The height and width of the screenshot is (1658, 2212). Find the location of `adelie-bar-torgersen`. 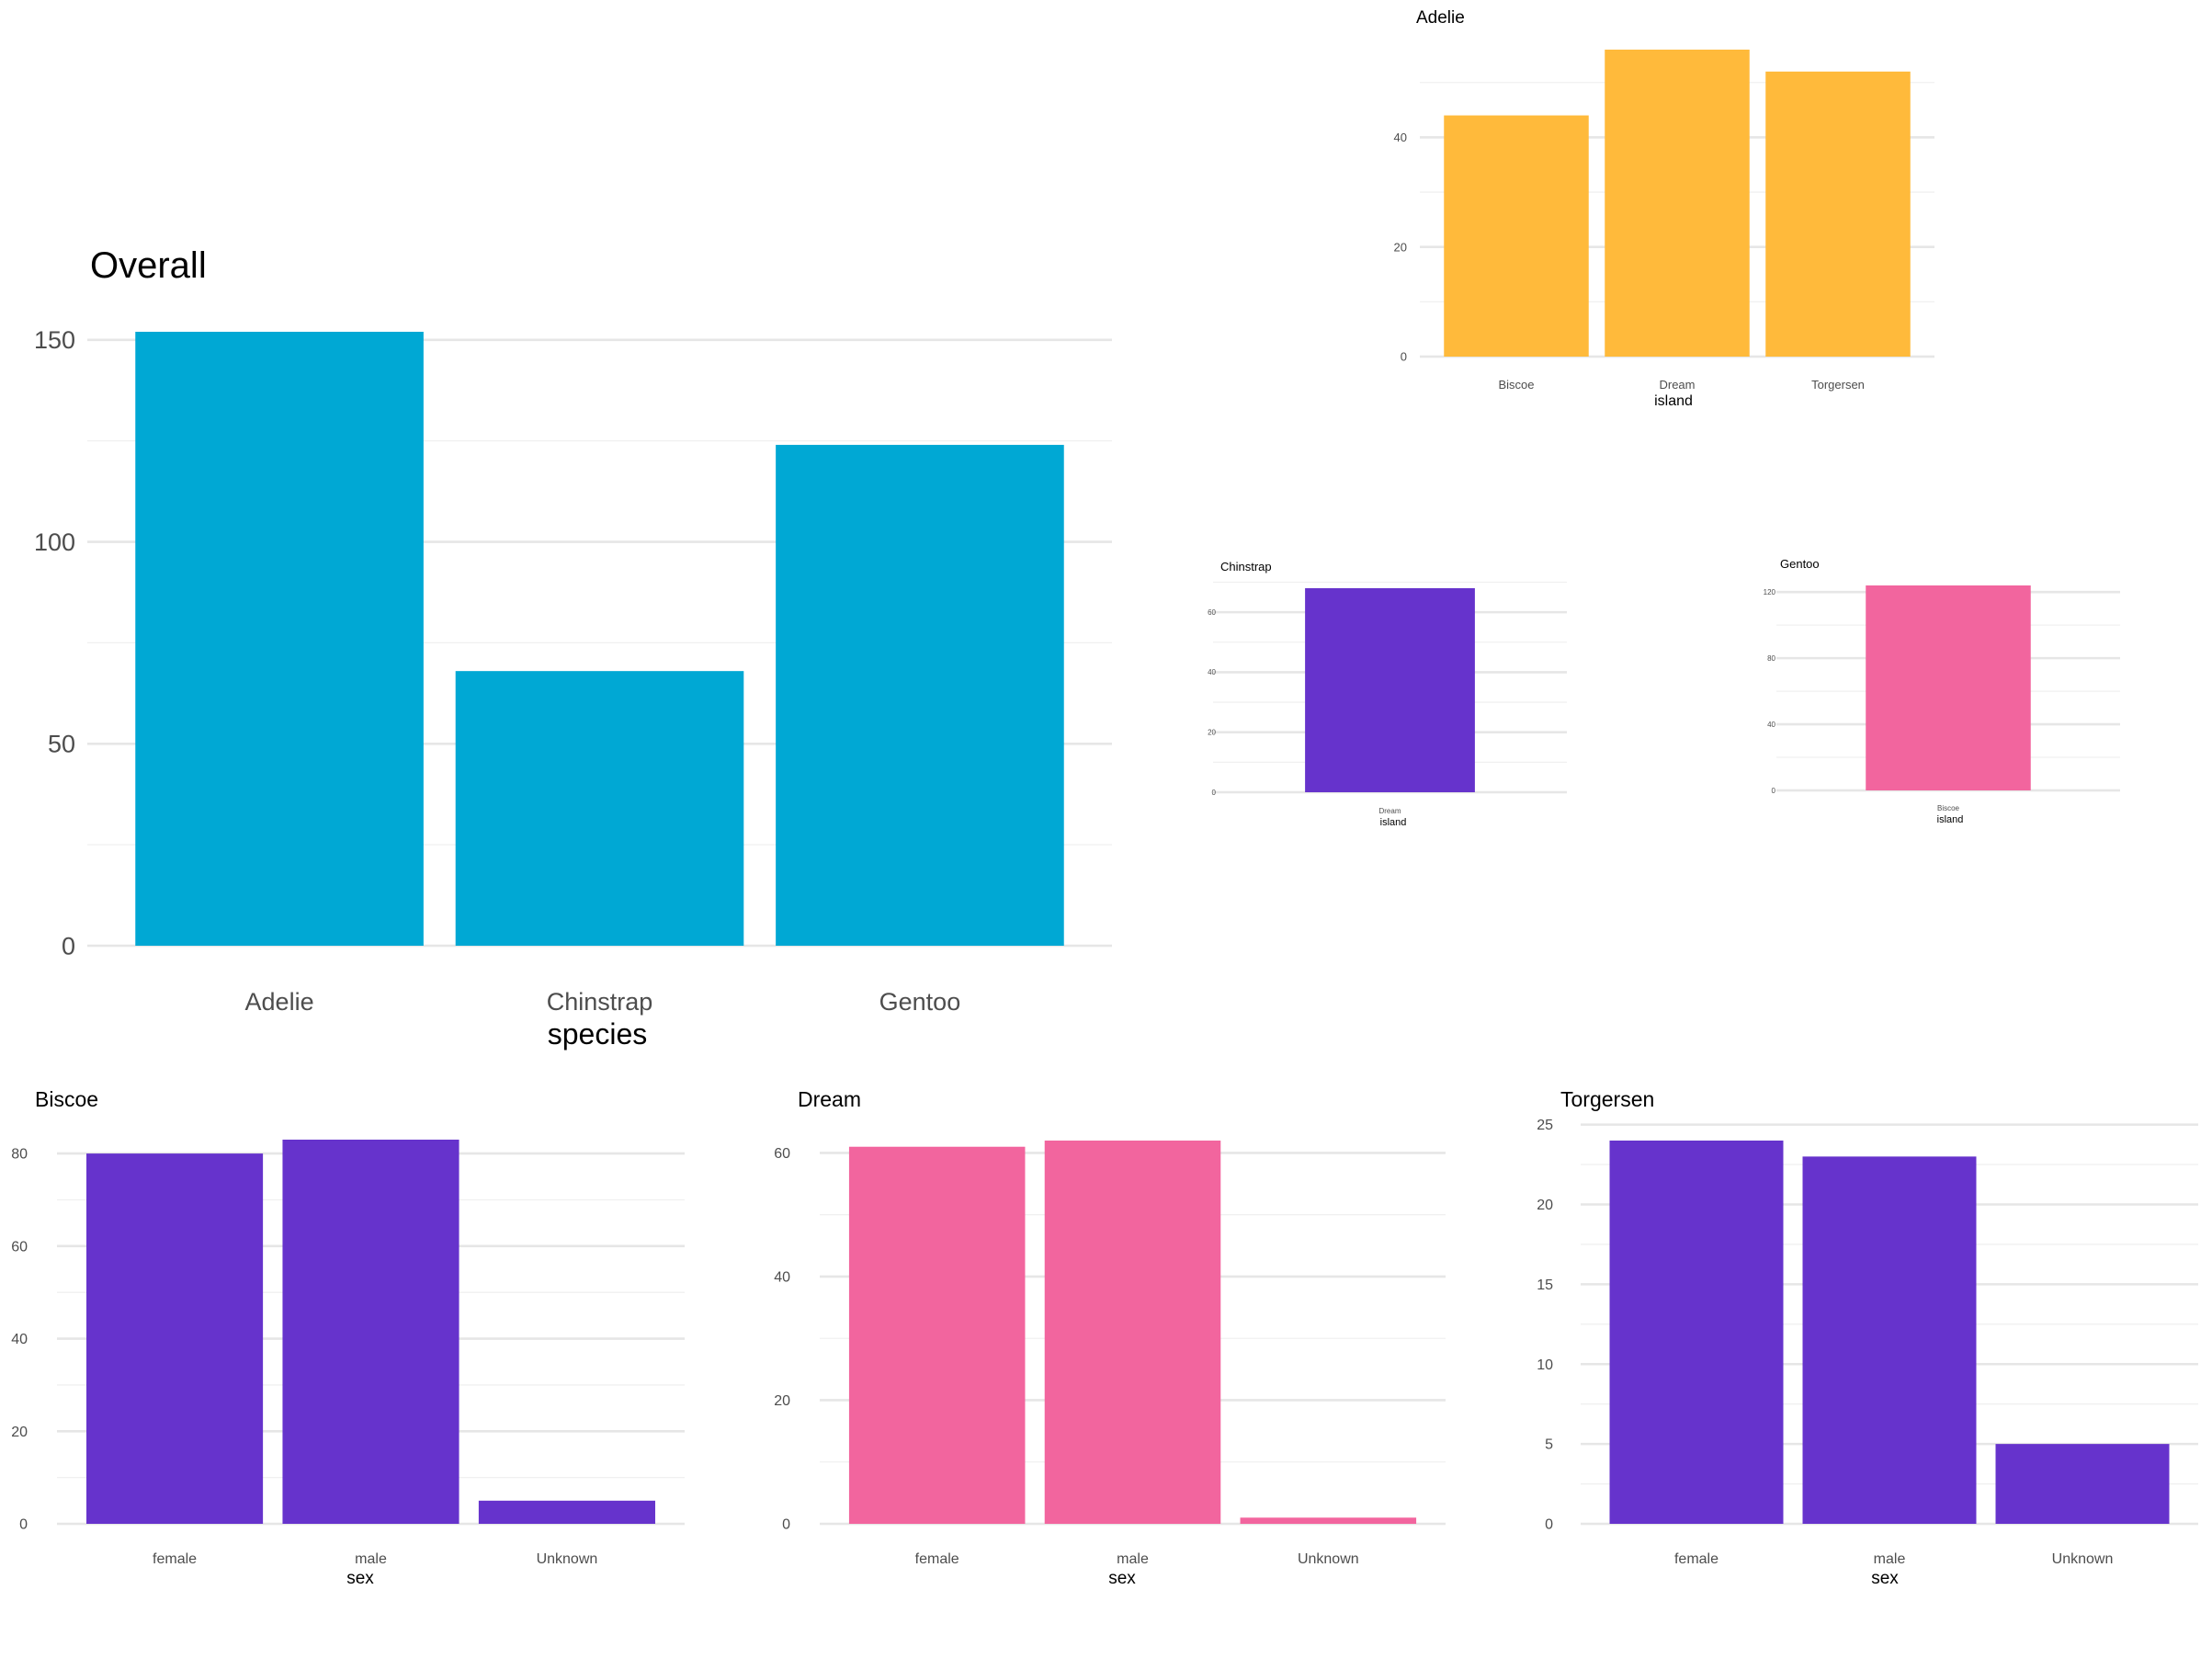

adelie-bar-torgersen is located at coordinates (1838, 214).